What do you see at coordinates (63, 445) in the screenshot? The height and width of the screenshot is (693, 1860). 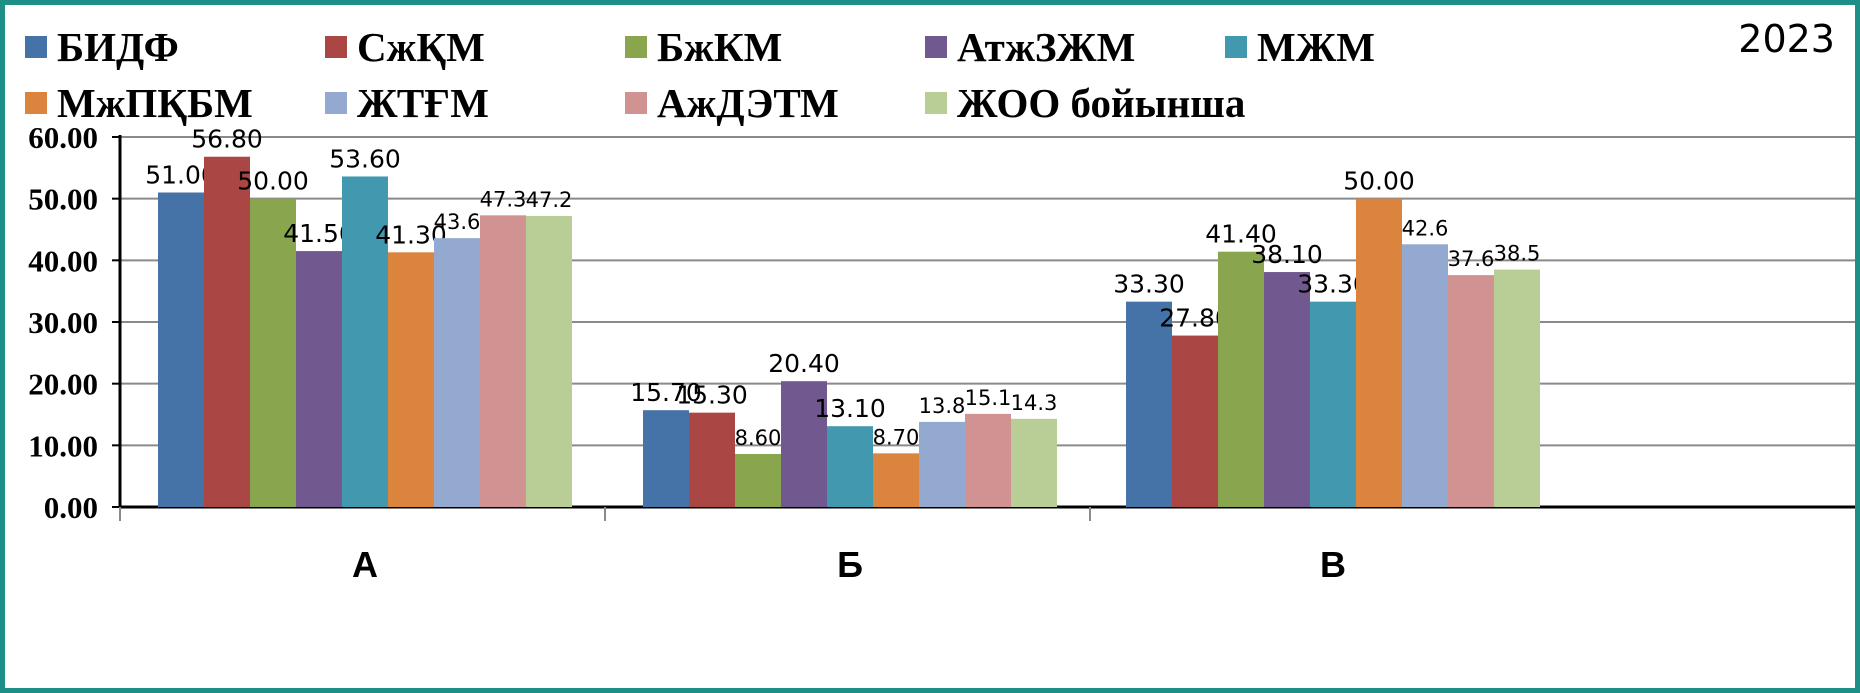 I see `y-tick-label: 10.00` at bounding box center [63, 445].